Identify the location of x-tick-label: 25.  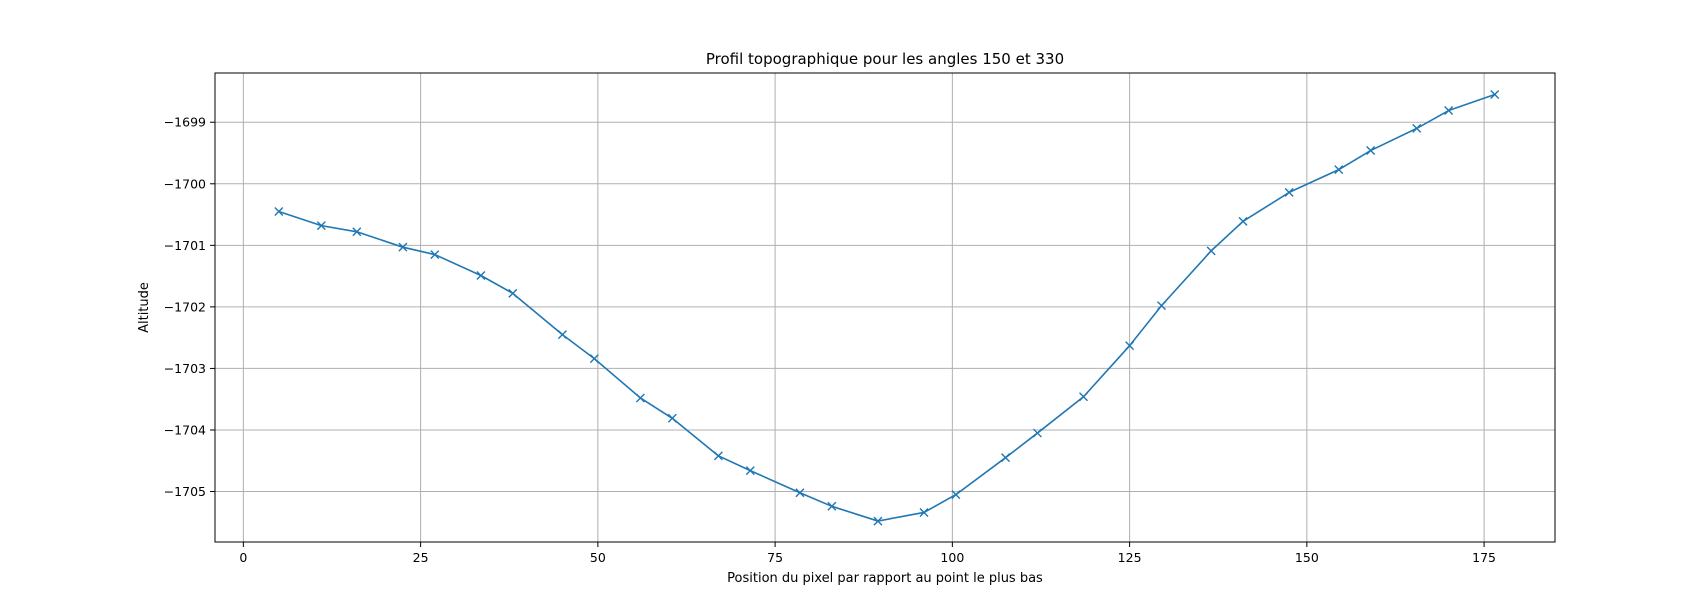
(421, 557).